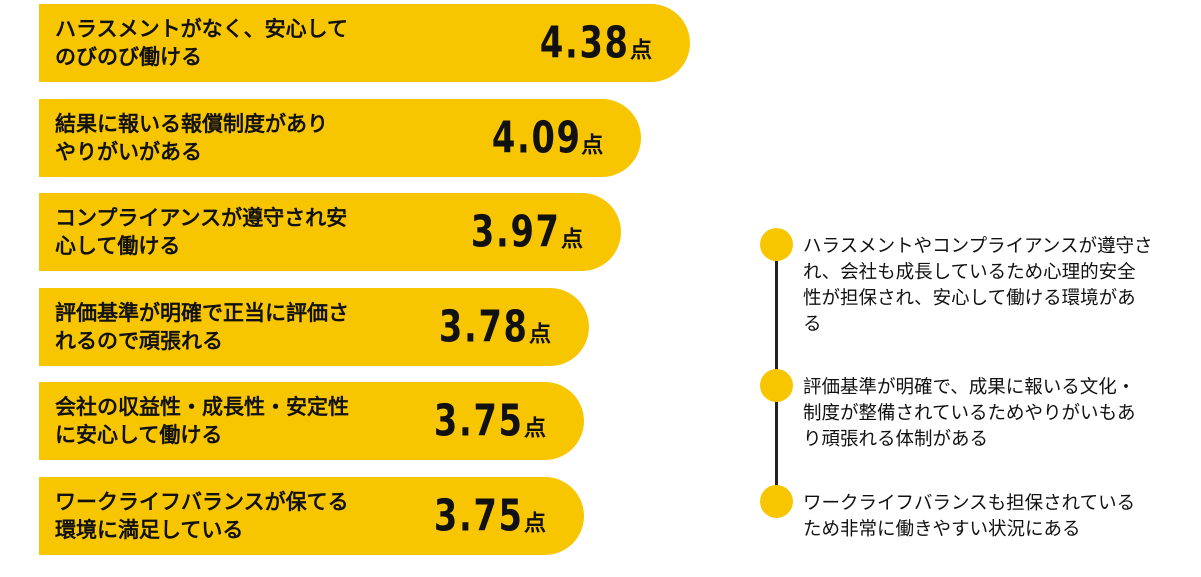 This screenshot has height=577, width=1201. What do you see at coordinates (227, 43) in the screenshot?
I see `bar-category-label: ハラスメントがなく、安心して のびのび働ける` at bounding box center [227, 43].